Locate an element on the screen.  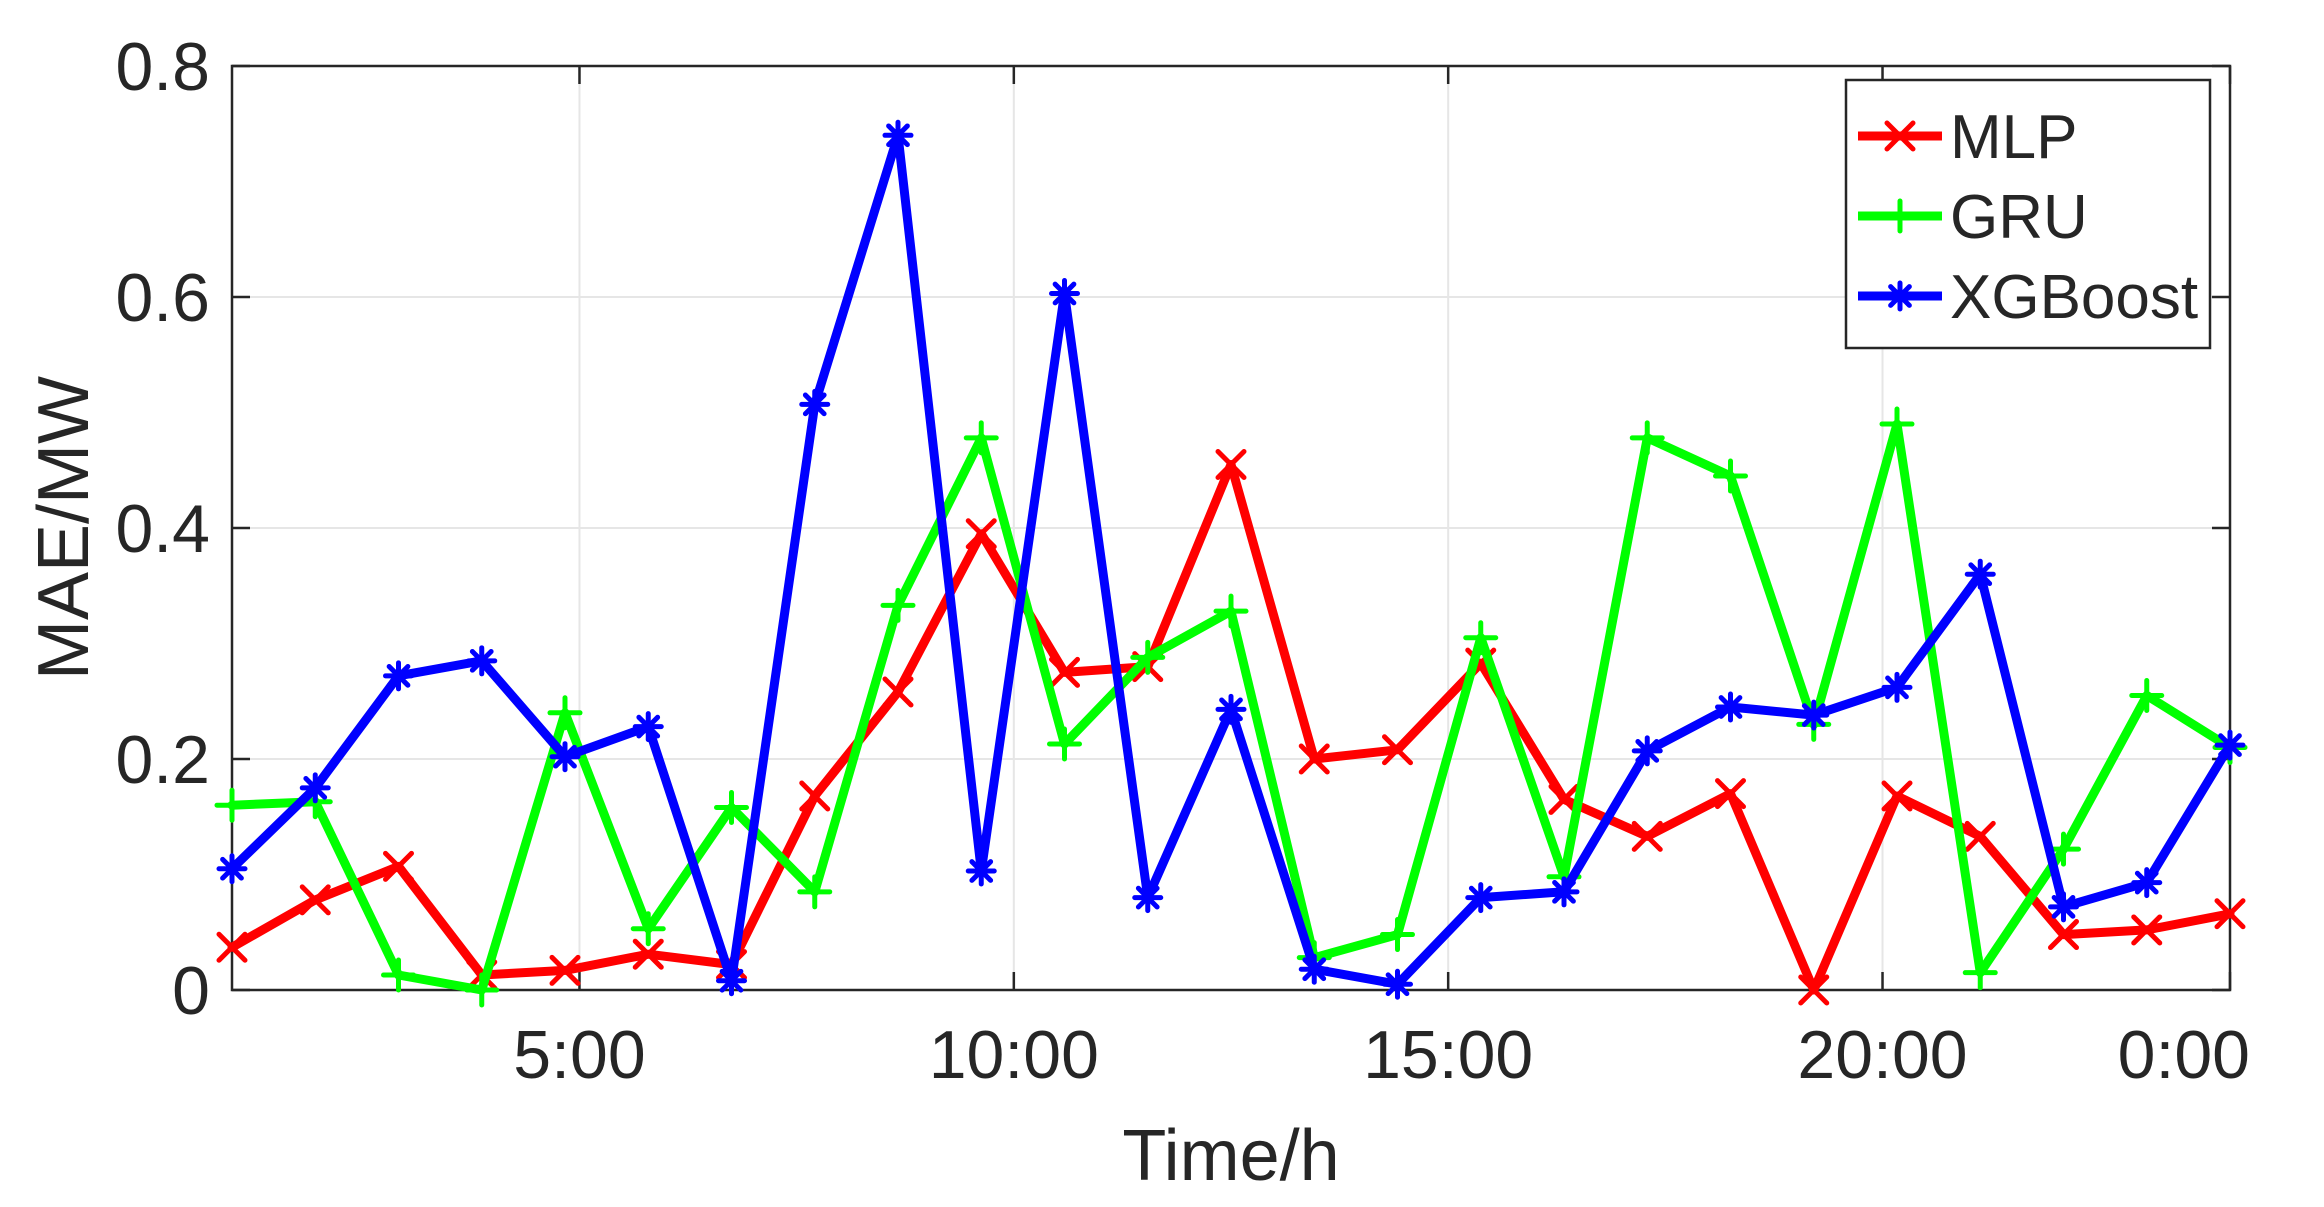
y-tick-label: 0.4 is located at coordinates (162, 529).